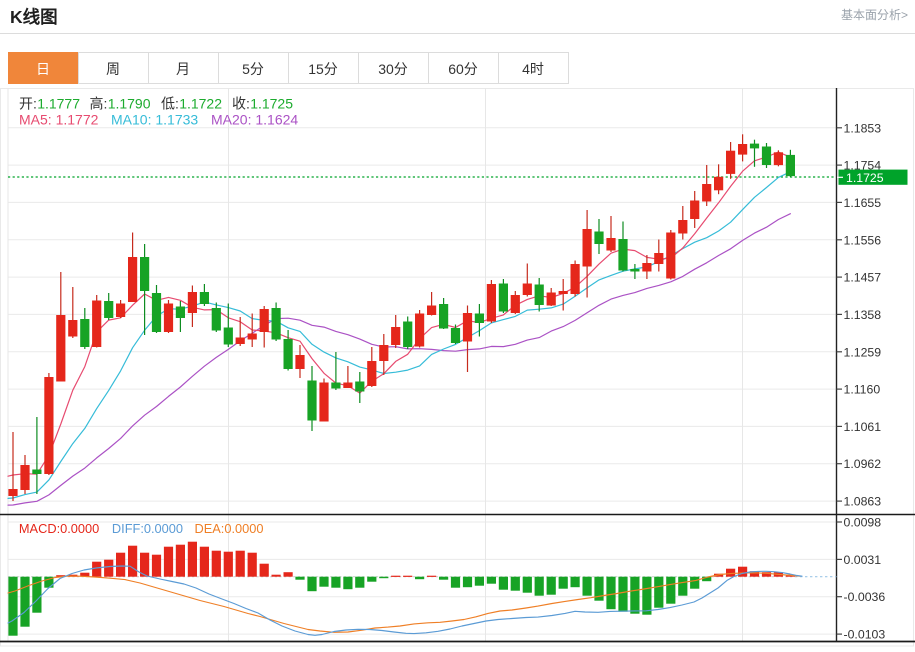  Describe the element at coordinates (59, 120) in the screenshot. I see `svg-text: MA5: 1.1772` at that location.